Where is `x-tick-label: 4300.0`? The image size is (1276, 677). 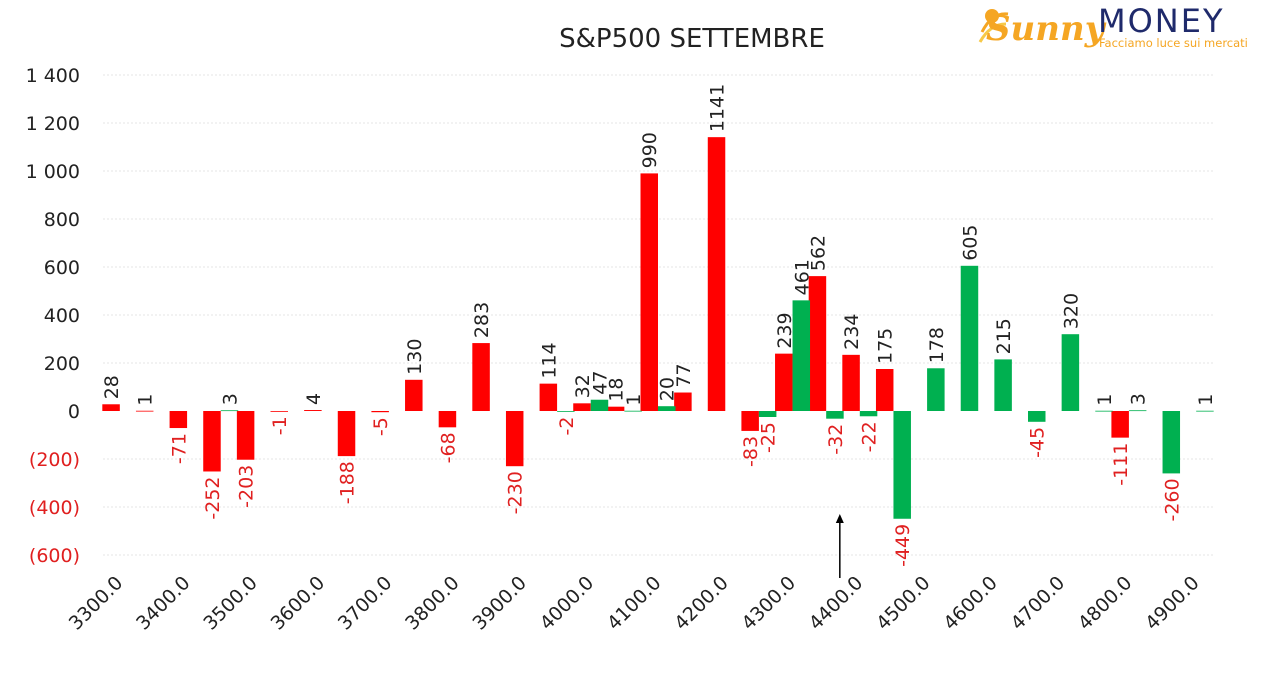
x-tick-label: 4300.0 is located at coordinates (769, 603).